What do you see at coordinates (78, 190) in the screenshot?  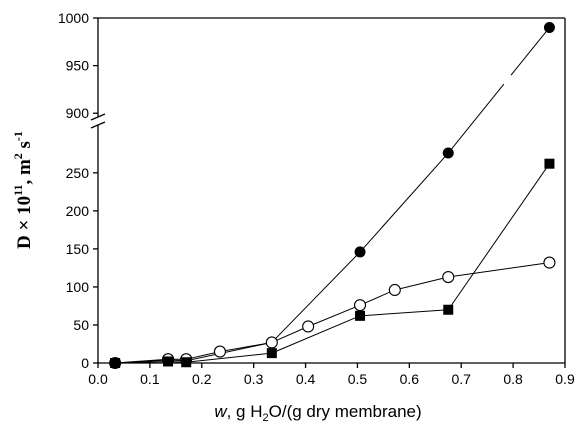 I see `y-axis-ticks: 0 50 100 150 200 250 900 950 1000` at bounding box center [78, 190].